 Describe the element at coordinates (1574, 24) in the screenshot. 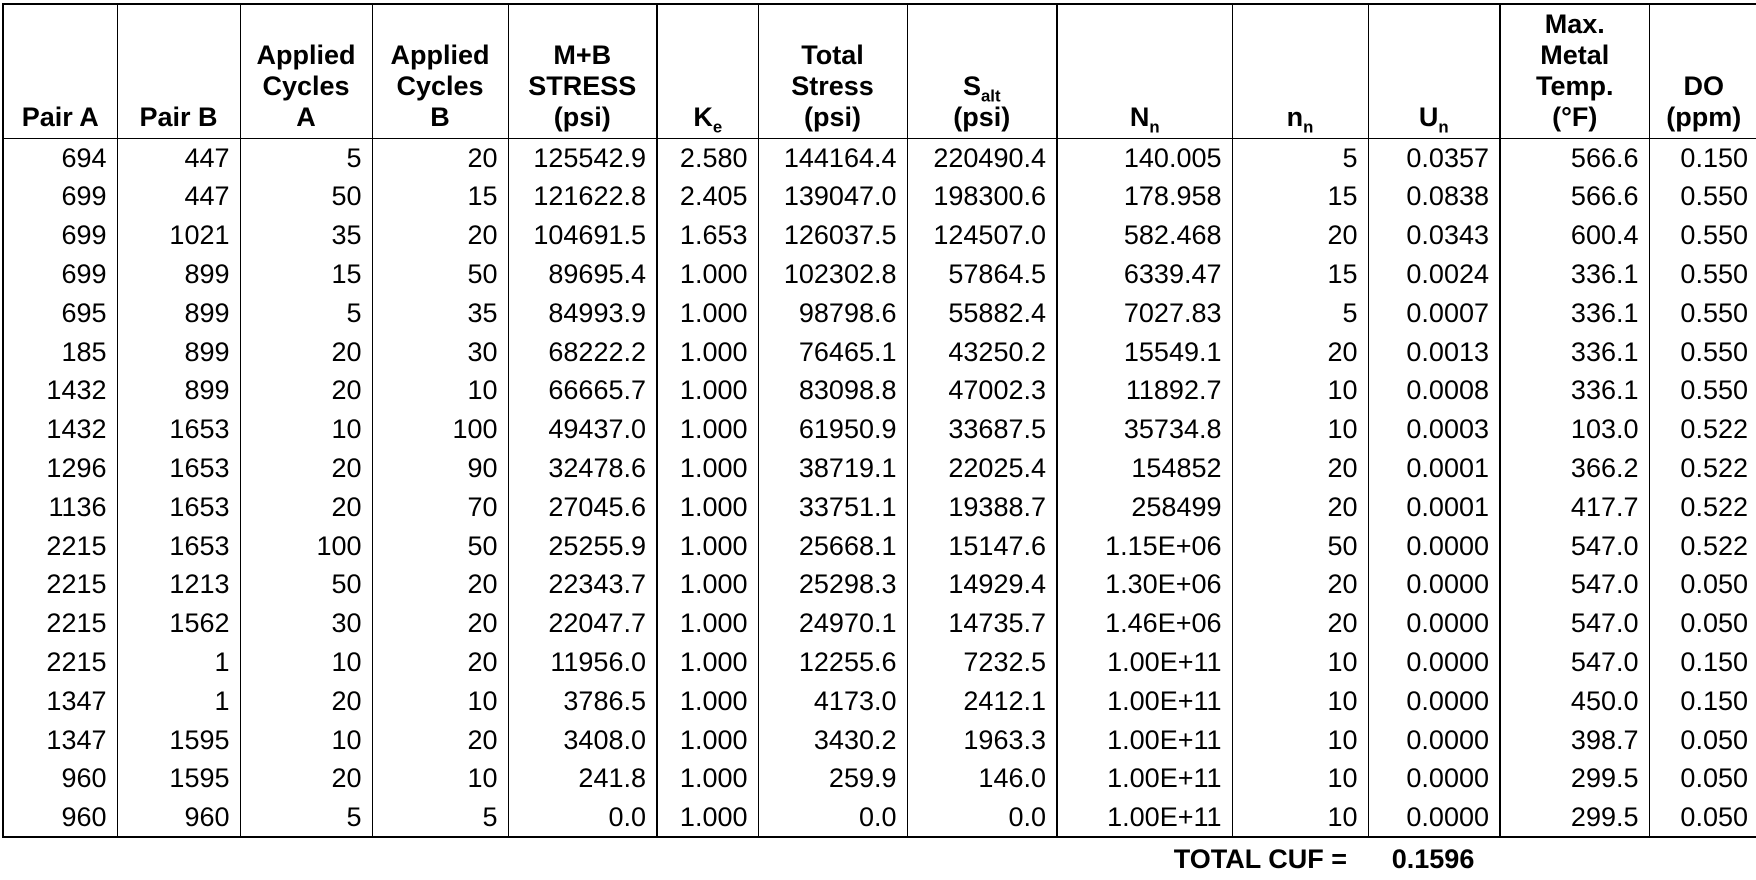

I see `header-text: Max.` at that location.